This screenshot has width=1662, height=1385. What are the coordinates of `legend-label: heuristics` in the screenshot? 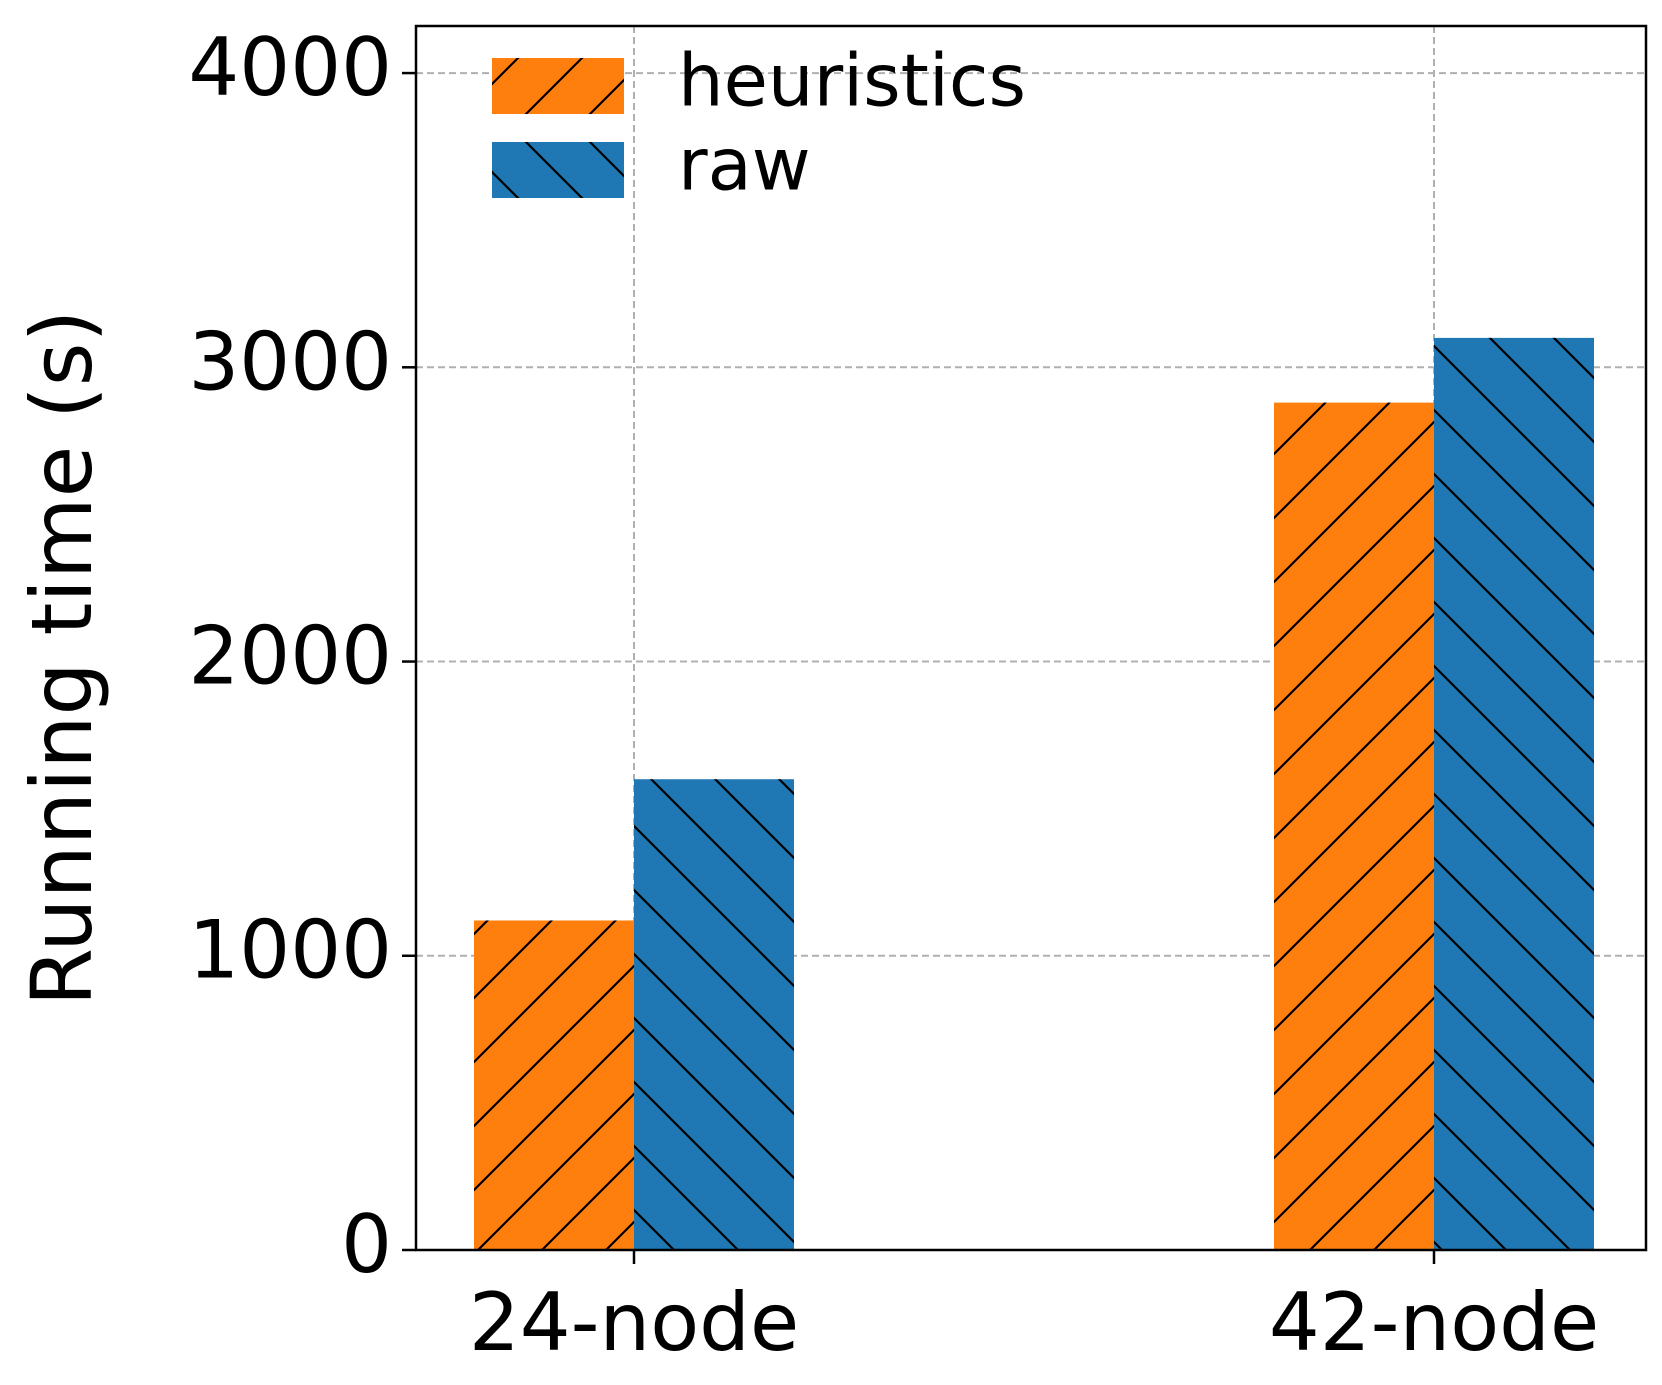 It's located at (852, 81).